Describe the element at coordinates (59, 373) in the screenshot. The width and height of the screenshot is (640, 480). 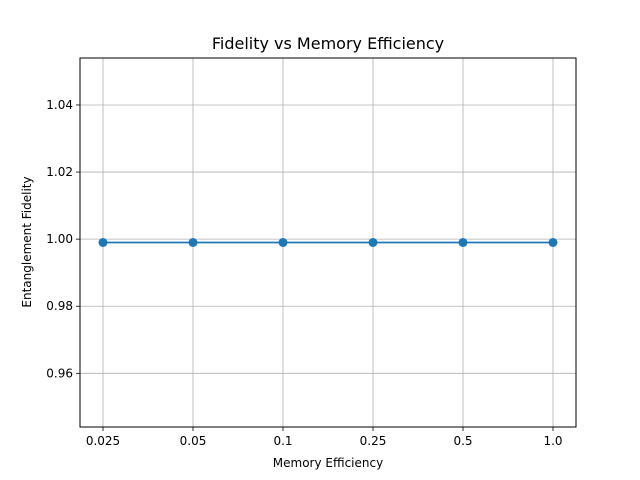
I see `y-tick-label: 0.96` at that location.